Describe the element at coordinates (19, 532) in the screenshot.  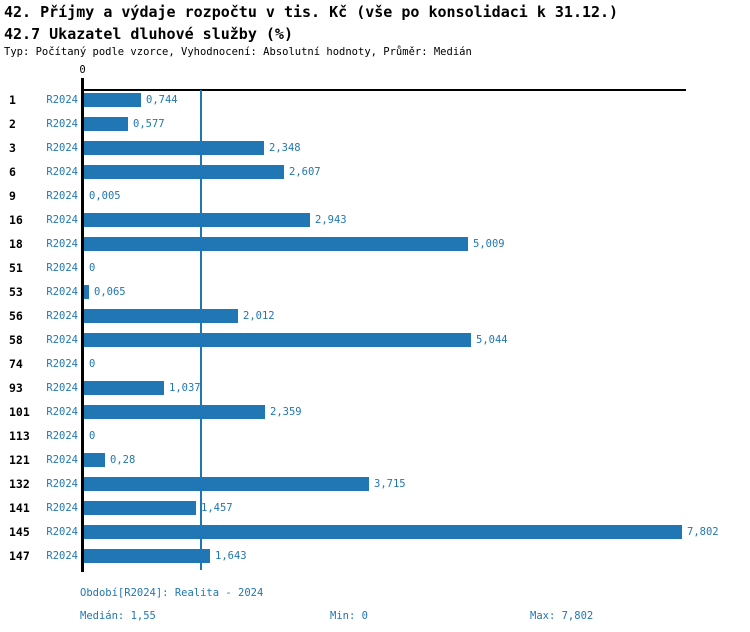
I see `row-category-label: 145` at that location.